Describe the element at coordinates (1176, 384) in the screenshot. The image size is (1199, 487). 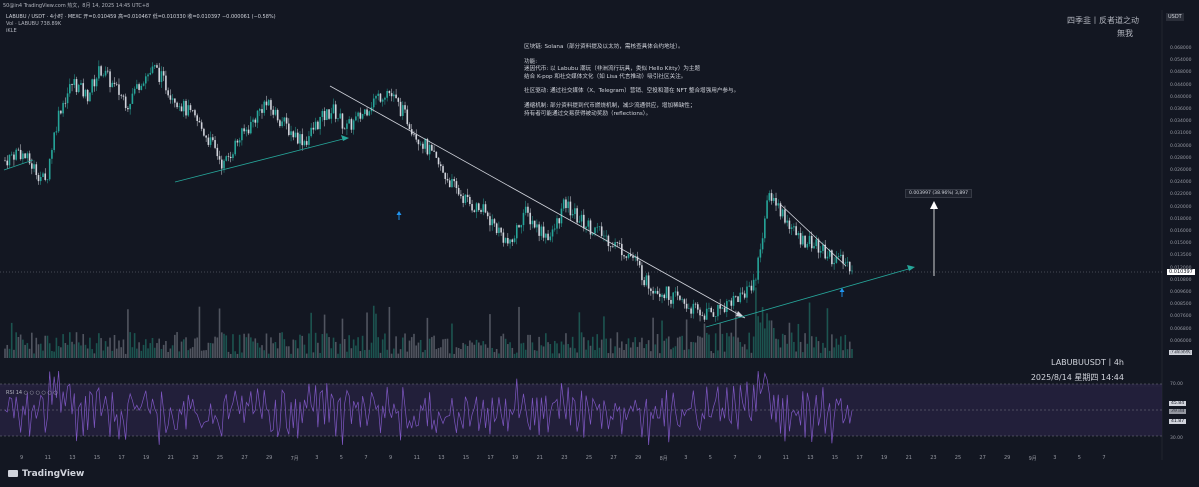
I see `rsi-tick-label: 70.00` at that location.